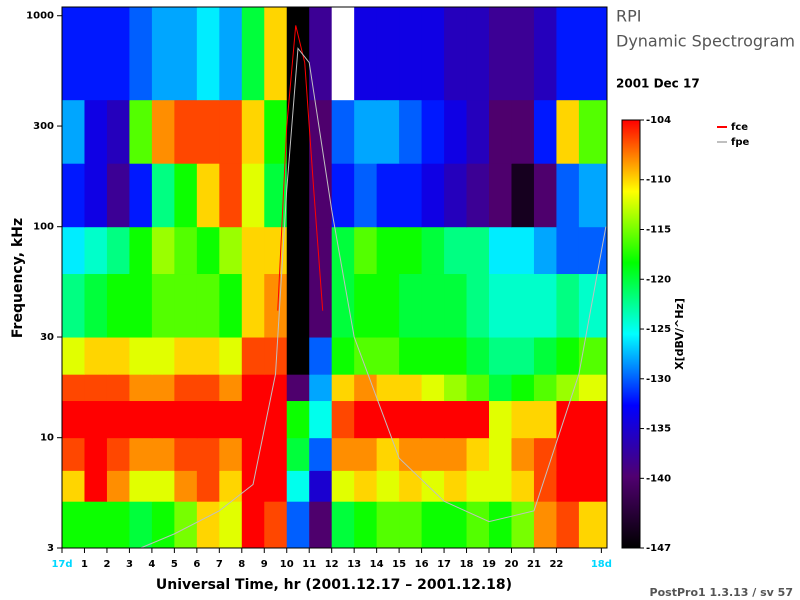 The height and width of the screenshot is (600, 800). What do you see at coordinates (287, 564) in the screenshot?
I see `x-tick-label: 10` at bounding box center [287, 564].